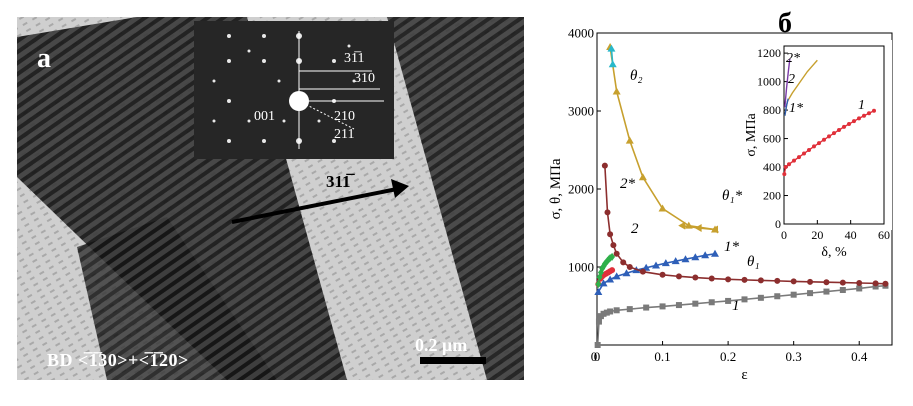  Describe the element at coordinates (636, 76) in the screenshot. I see `main-annotation: θ₂` at that location.